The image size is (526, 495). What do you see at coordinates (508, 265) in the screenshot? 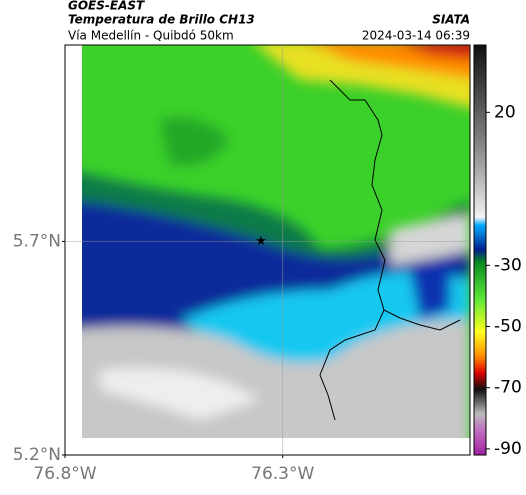
I see `colorbar-tick-label: -30` at bounding box center [508, 265].